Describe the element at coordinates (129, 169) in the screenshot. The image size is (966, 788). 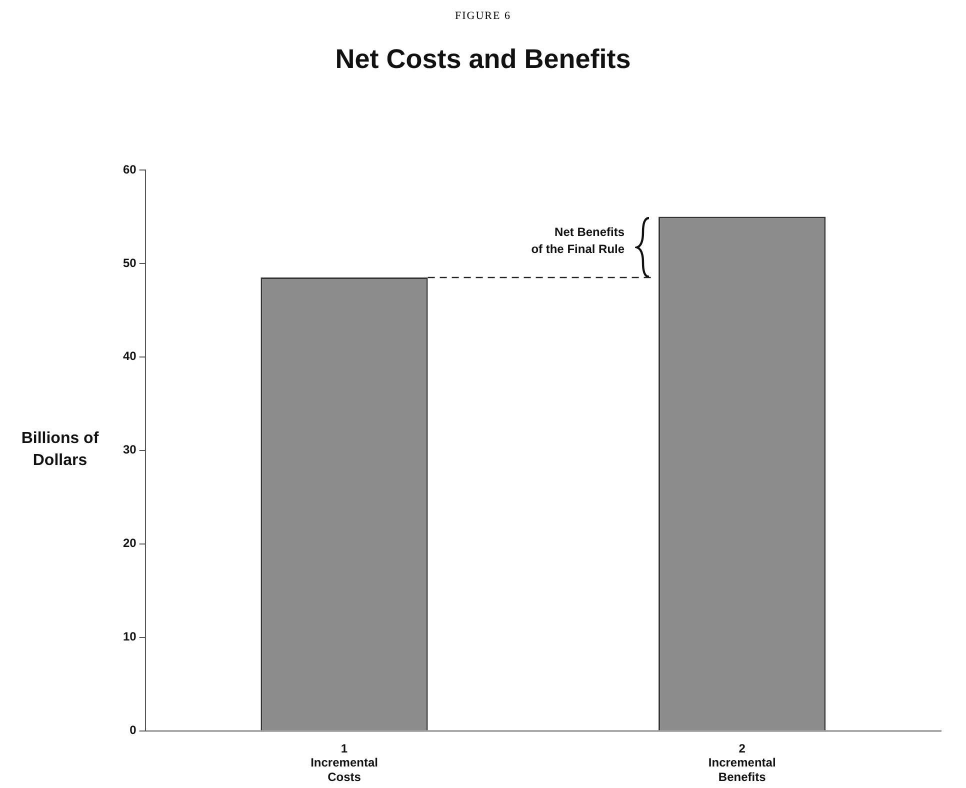
I see `y-tick-label: 60` at that location.